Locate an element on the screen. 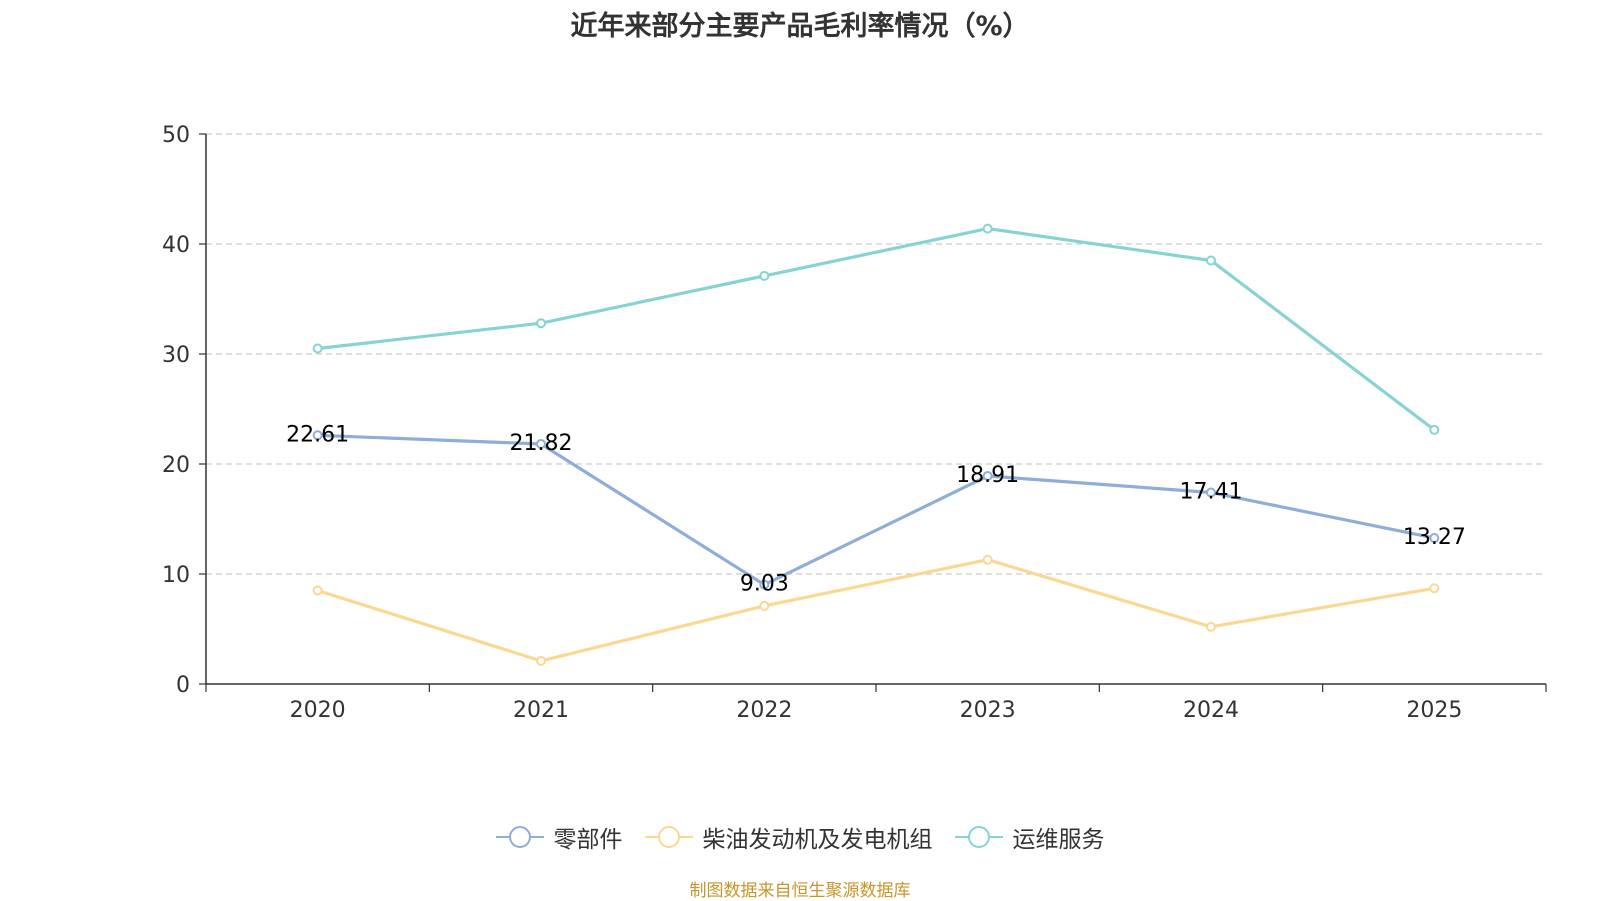 The width and height of the screenshot is (1600, 901). x-tick-label: 2024 is located at coordinates (1211, 710).